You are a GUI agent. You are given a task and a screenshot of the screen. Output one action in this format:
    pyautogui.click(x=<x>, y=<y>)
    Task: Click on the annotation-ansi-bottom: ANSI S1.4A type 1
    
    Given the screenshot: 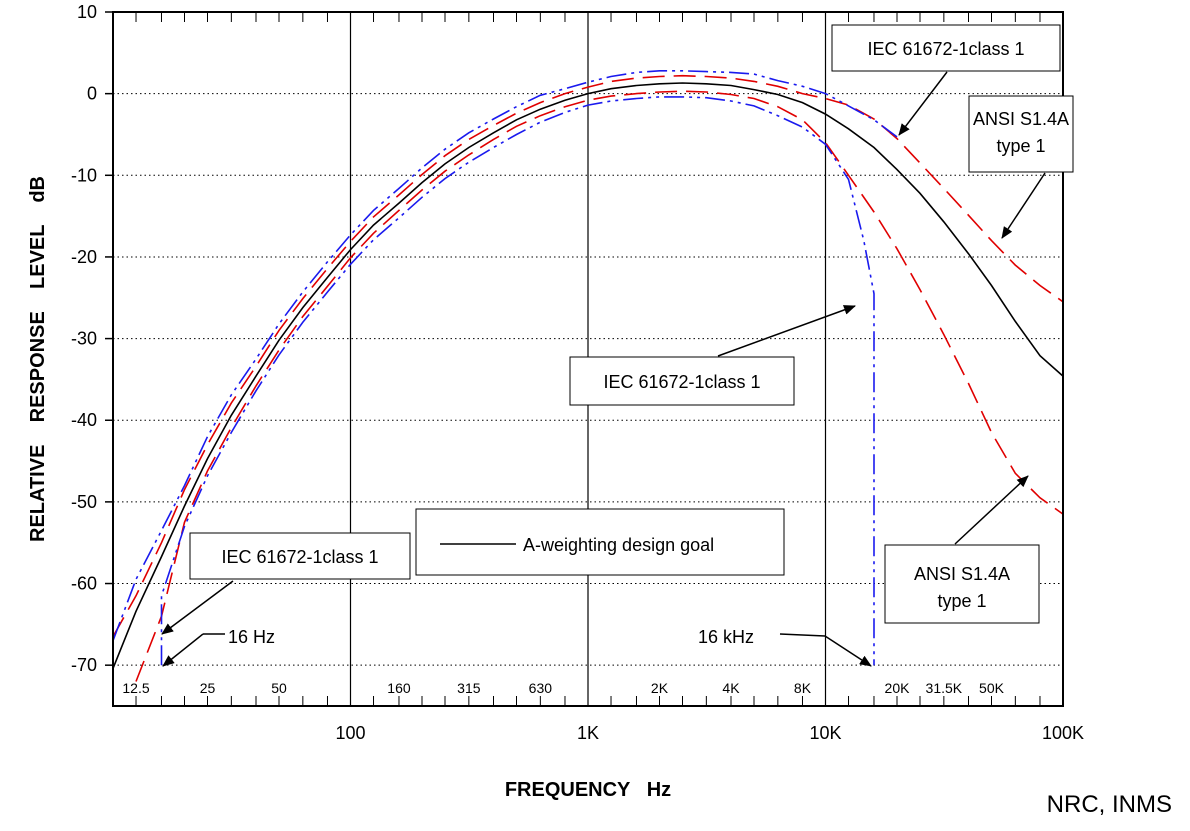 What is the action you would take?
    pyautogui.click(x=962, y=584)
    